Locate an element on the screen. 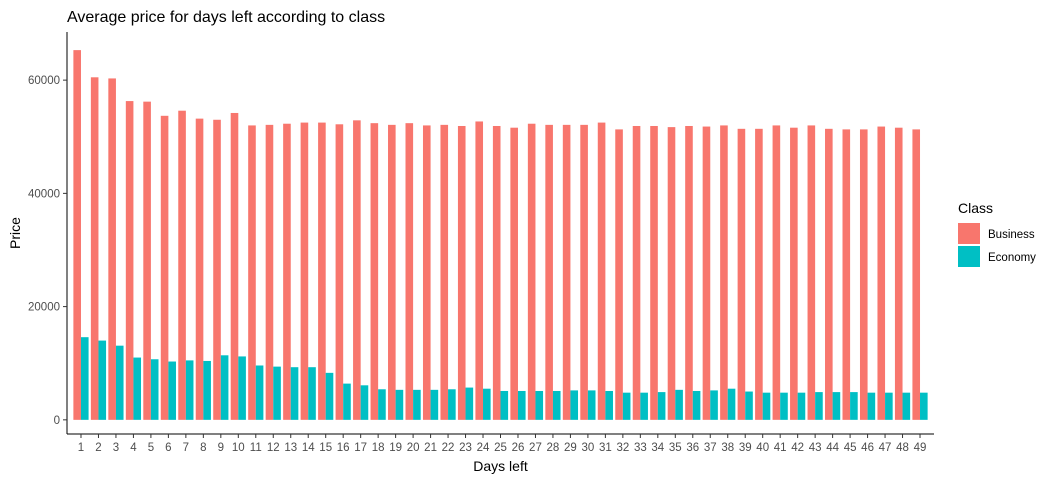 The image size is (1056, 480). x-tick-label: 37 is located at coordinates (710, 448).